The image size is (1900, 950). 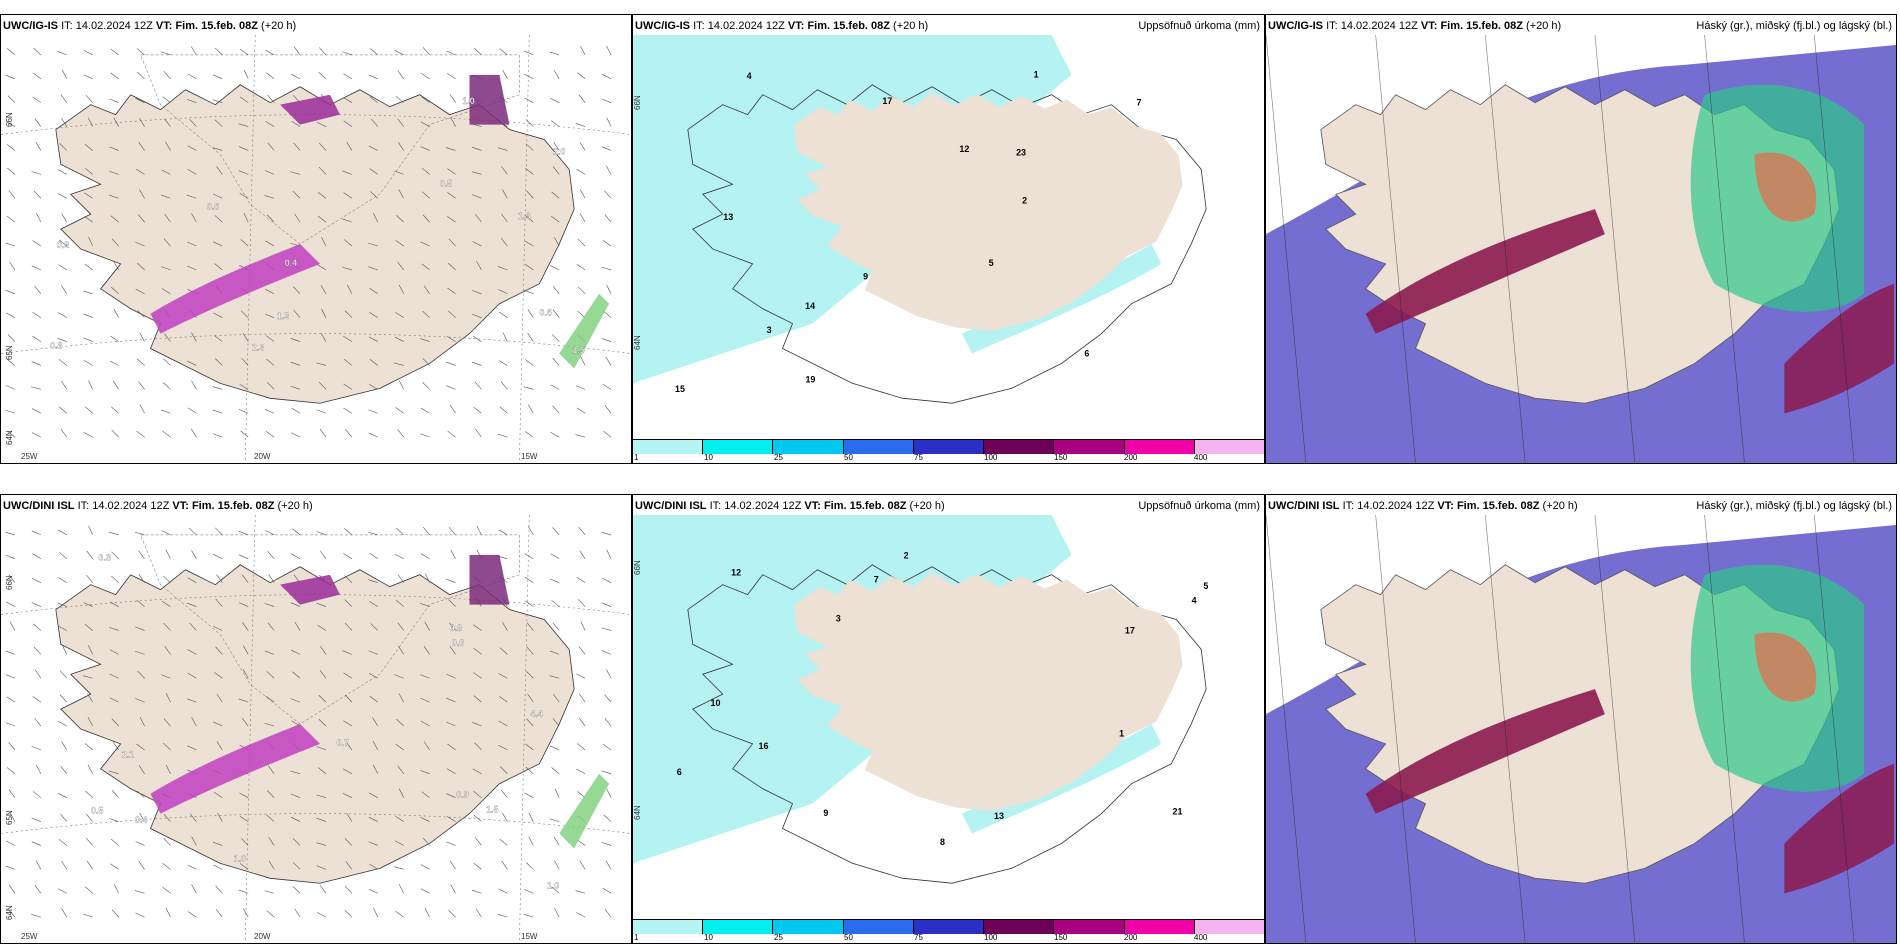 I want to click on value-label: 17, so click(x=1130, y=631).